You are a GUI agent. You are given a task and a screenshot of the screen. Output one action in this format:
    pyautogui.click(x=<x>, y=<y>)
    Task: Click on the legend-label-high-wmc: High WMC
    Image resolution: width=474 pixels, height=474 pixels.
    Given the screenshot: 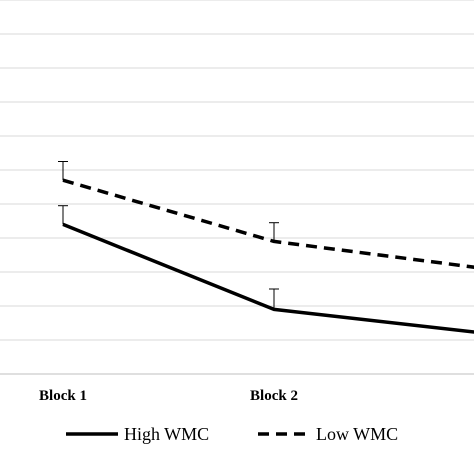 What is the action you would take?
    pyautogui.click(x=166, y=434)
    